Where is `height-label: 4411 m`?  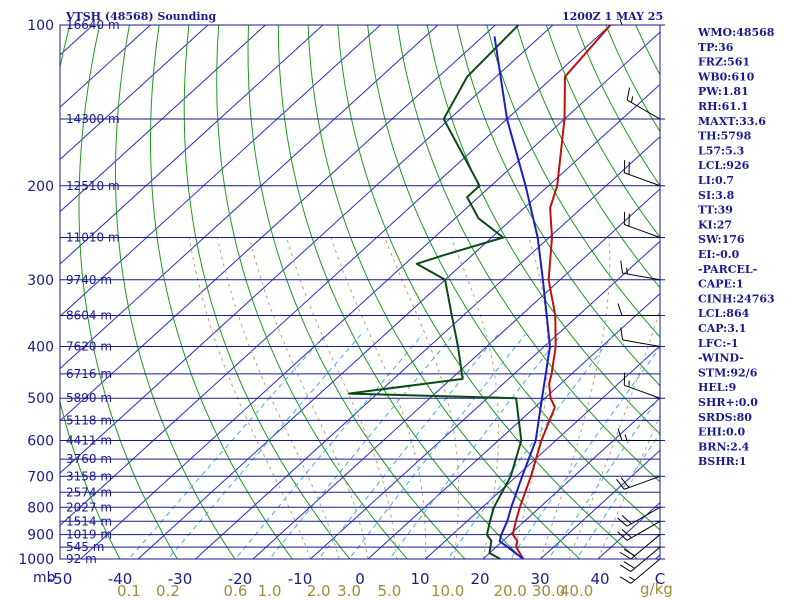
height-label: 4411 m is located at coordinates (89, 441).